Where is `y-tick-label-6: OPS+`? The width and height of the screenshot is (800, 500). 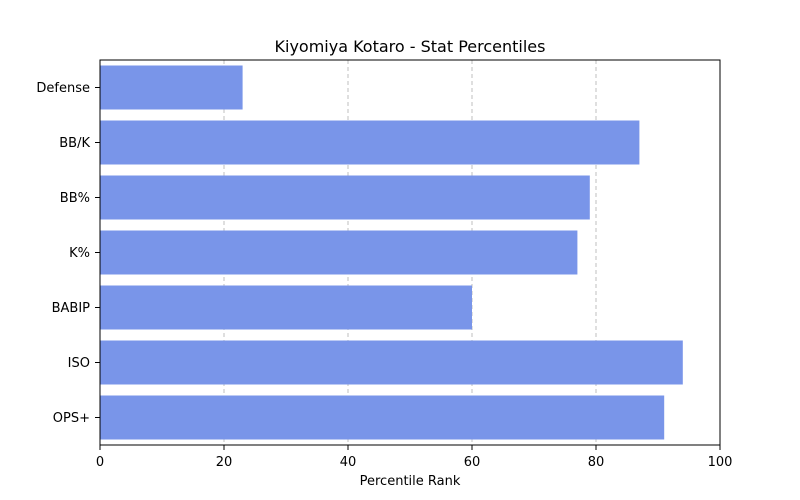 y-tick-label-6: OPS+ is located at coordinates (71, 418).